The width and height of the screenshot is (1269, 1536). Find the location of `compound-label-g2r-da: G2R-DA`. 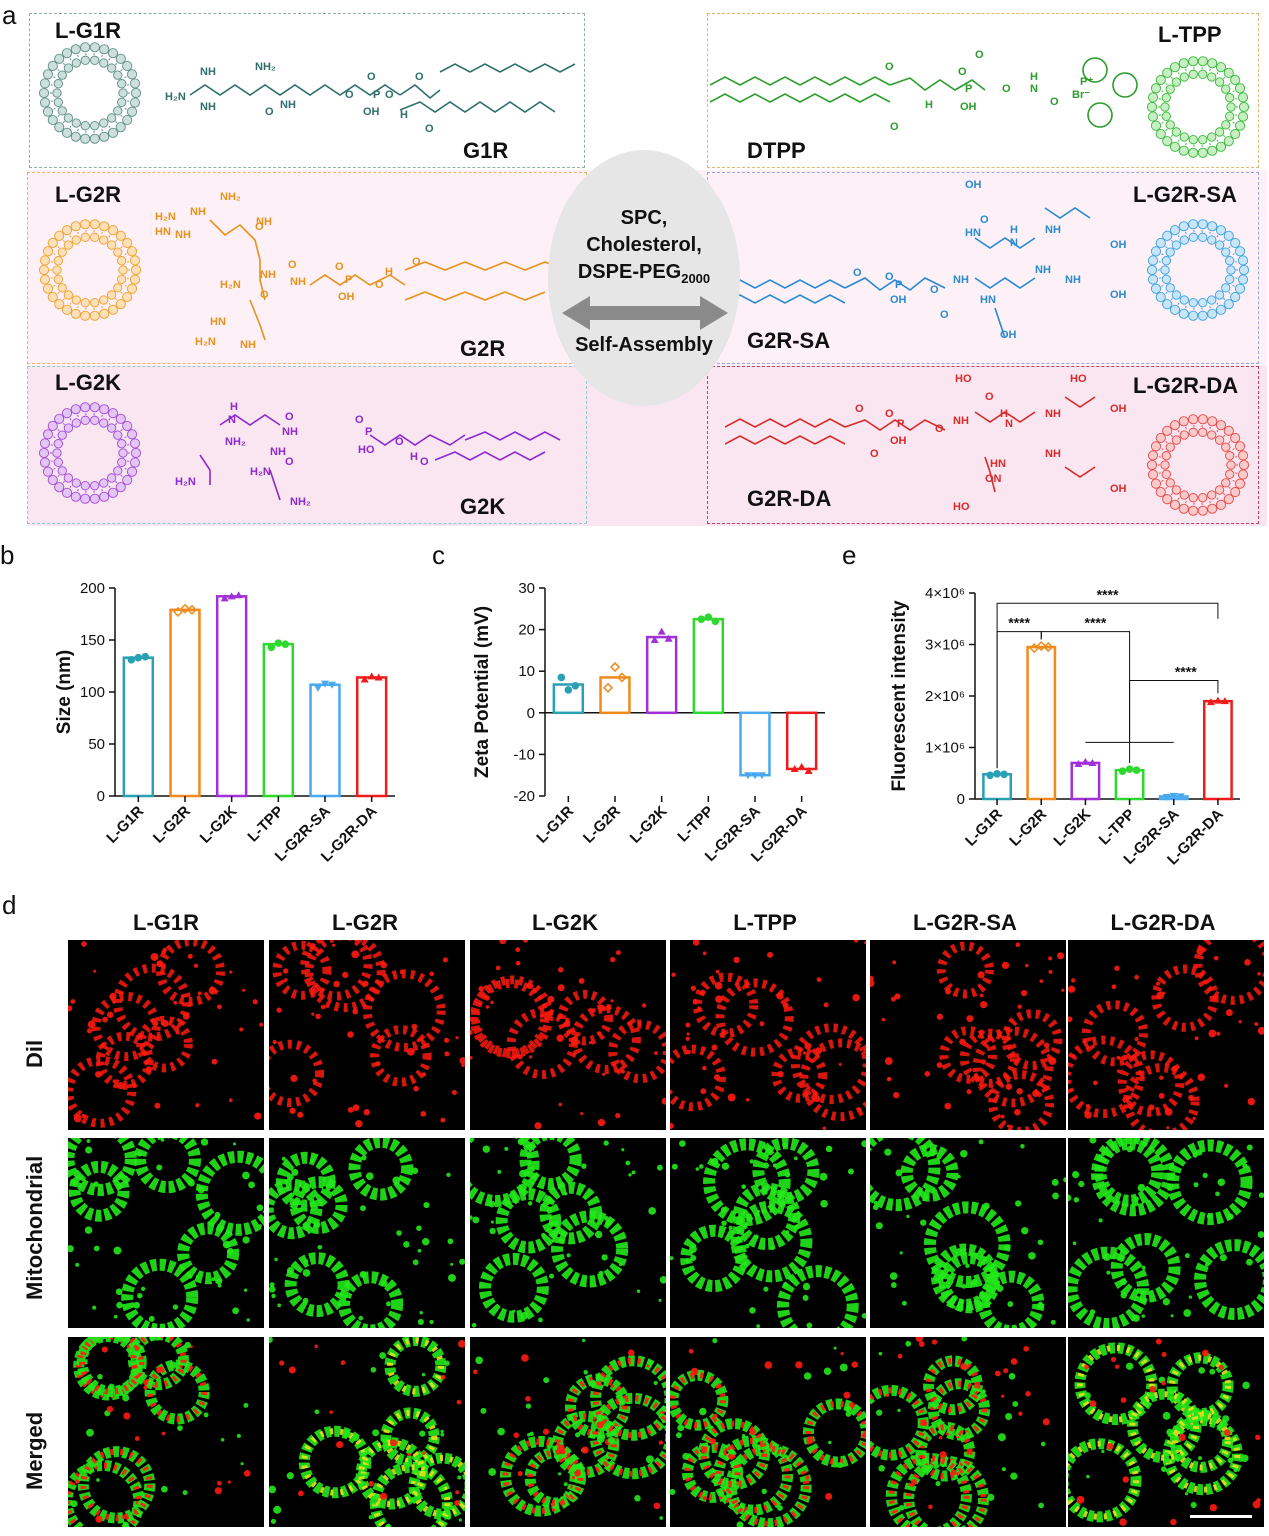

compound-label-g2r-da: G2R-DA is located at coordinates (789, 498).